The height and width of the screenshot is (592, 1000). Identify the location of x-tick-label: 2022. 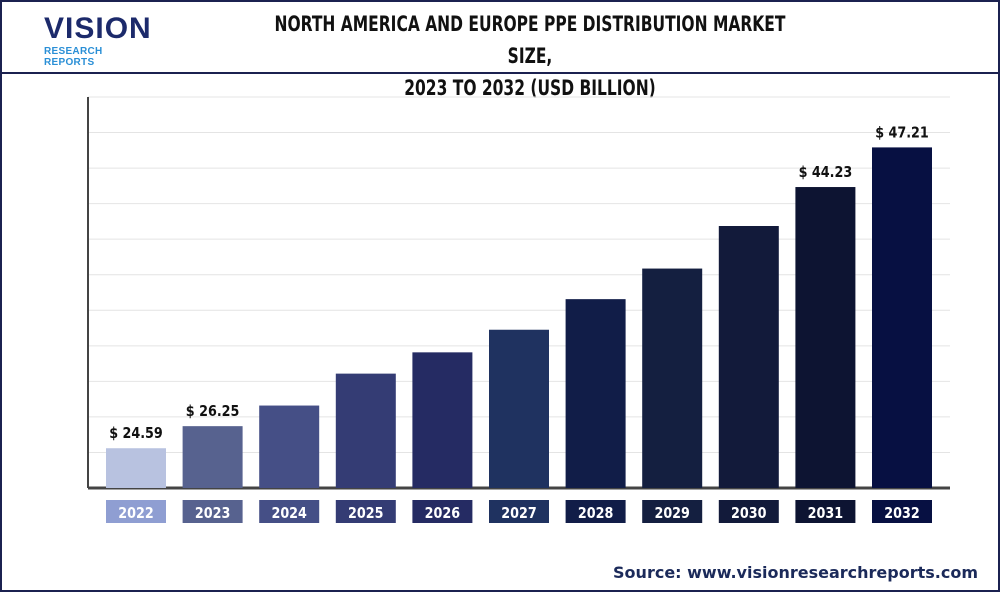
(135, 513).